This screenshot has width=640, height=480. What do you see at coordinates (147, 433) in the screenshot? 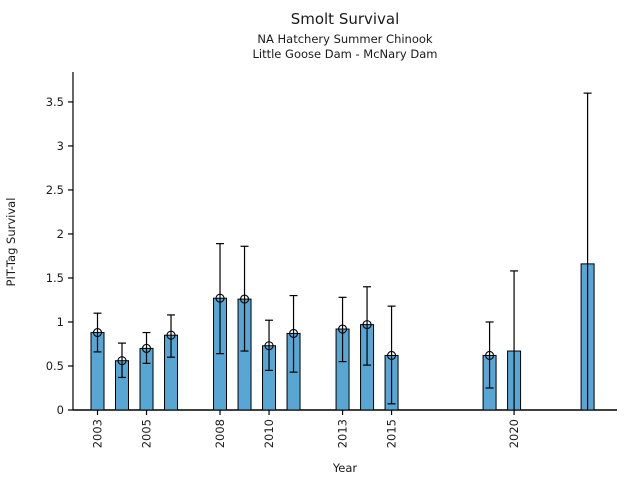
I see `x-tick-label: 2005` at bounding box center [147, 433].